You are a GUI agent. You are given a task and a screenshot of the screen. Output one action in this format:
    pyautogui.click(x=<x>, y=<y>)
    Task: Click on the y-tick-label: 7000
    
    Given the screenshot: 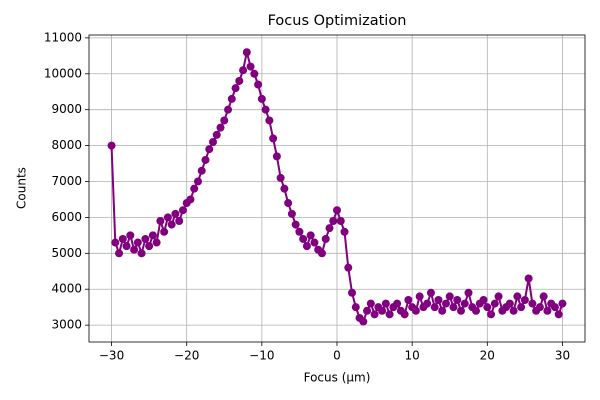 What is the action you would take?
    pyautogui.click(x=66, y=181)
    